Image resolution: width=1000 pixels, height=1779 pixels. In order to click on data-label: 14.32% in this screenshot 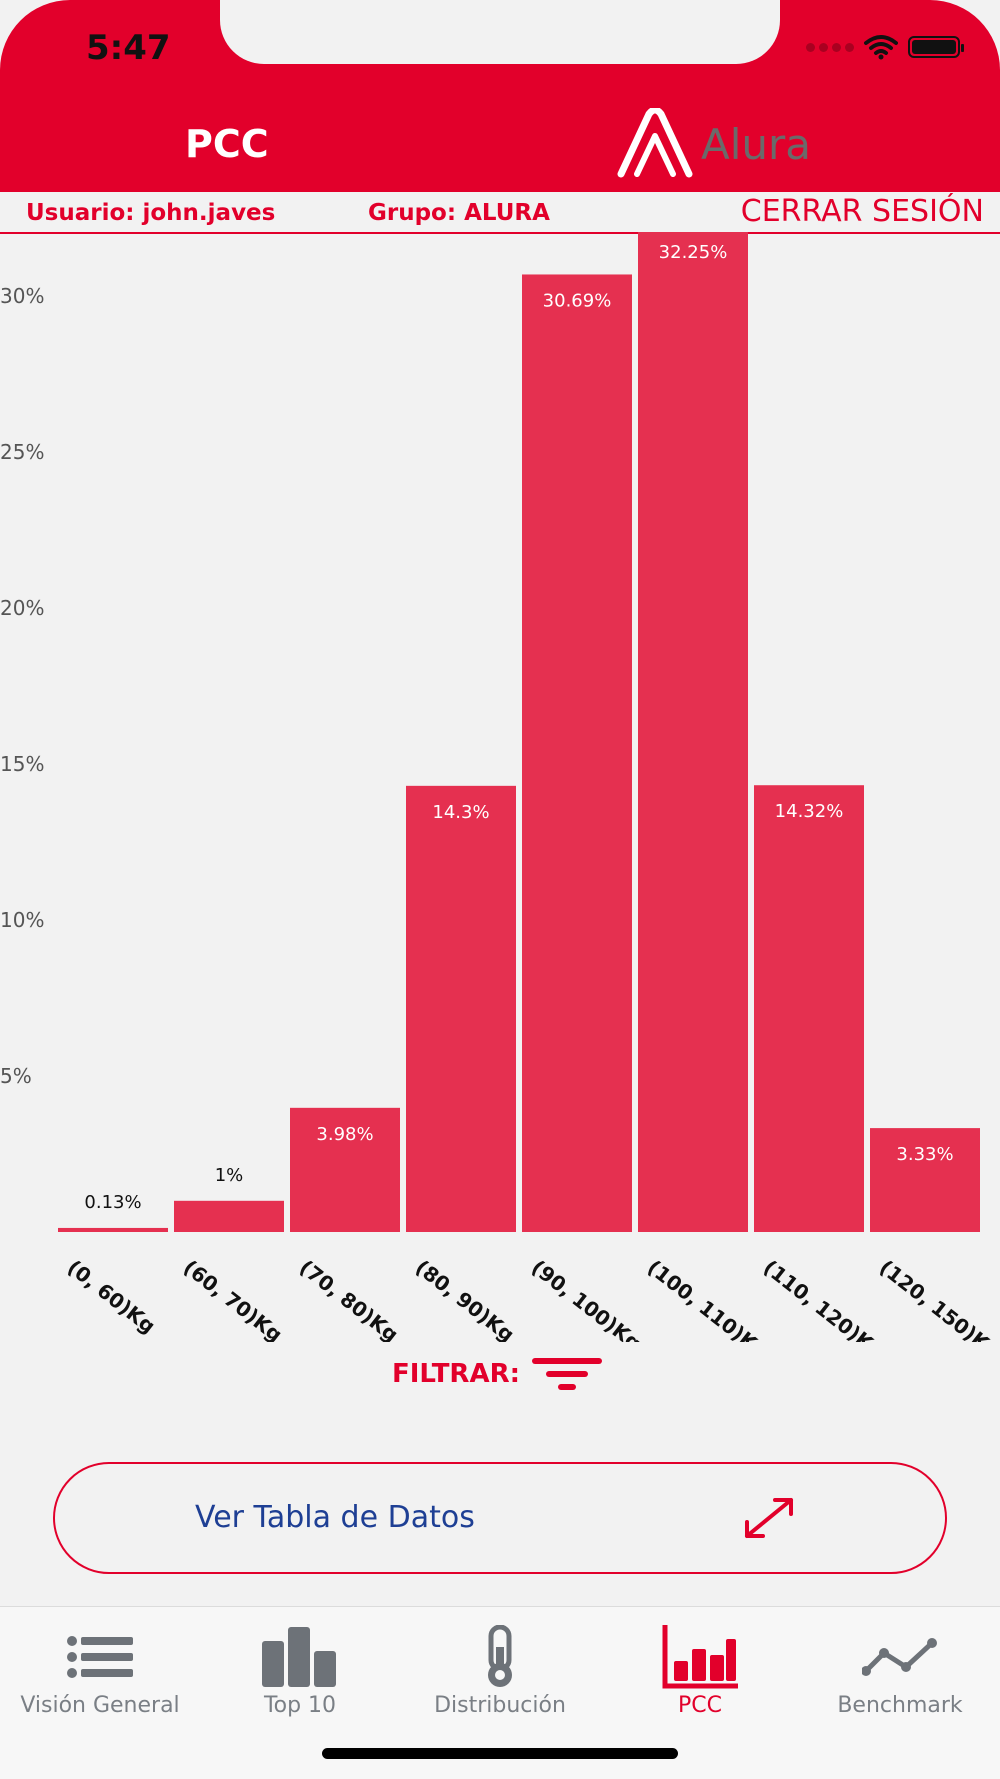, I will do `click(809, 811)`.